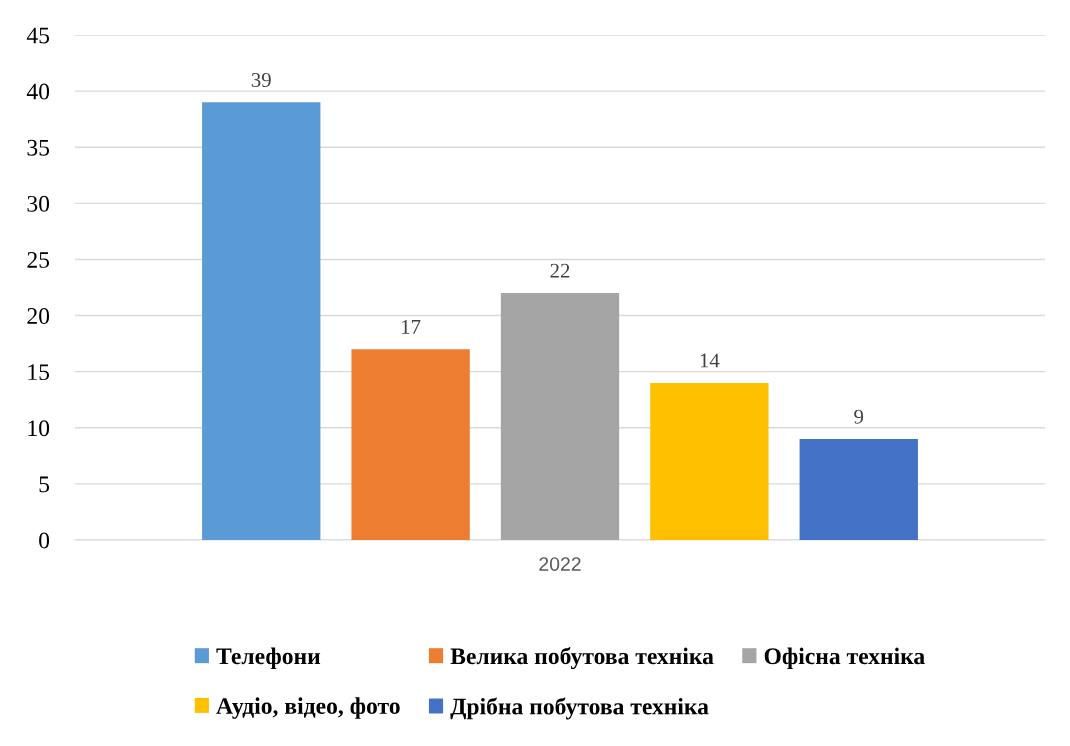 This screenshot has width=1070, height=746. What do you see at coordinates (579, 708) in the screenshot?
I see `legend-label: Дрібна побутова техніка` at bounding box center [579, 708].